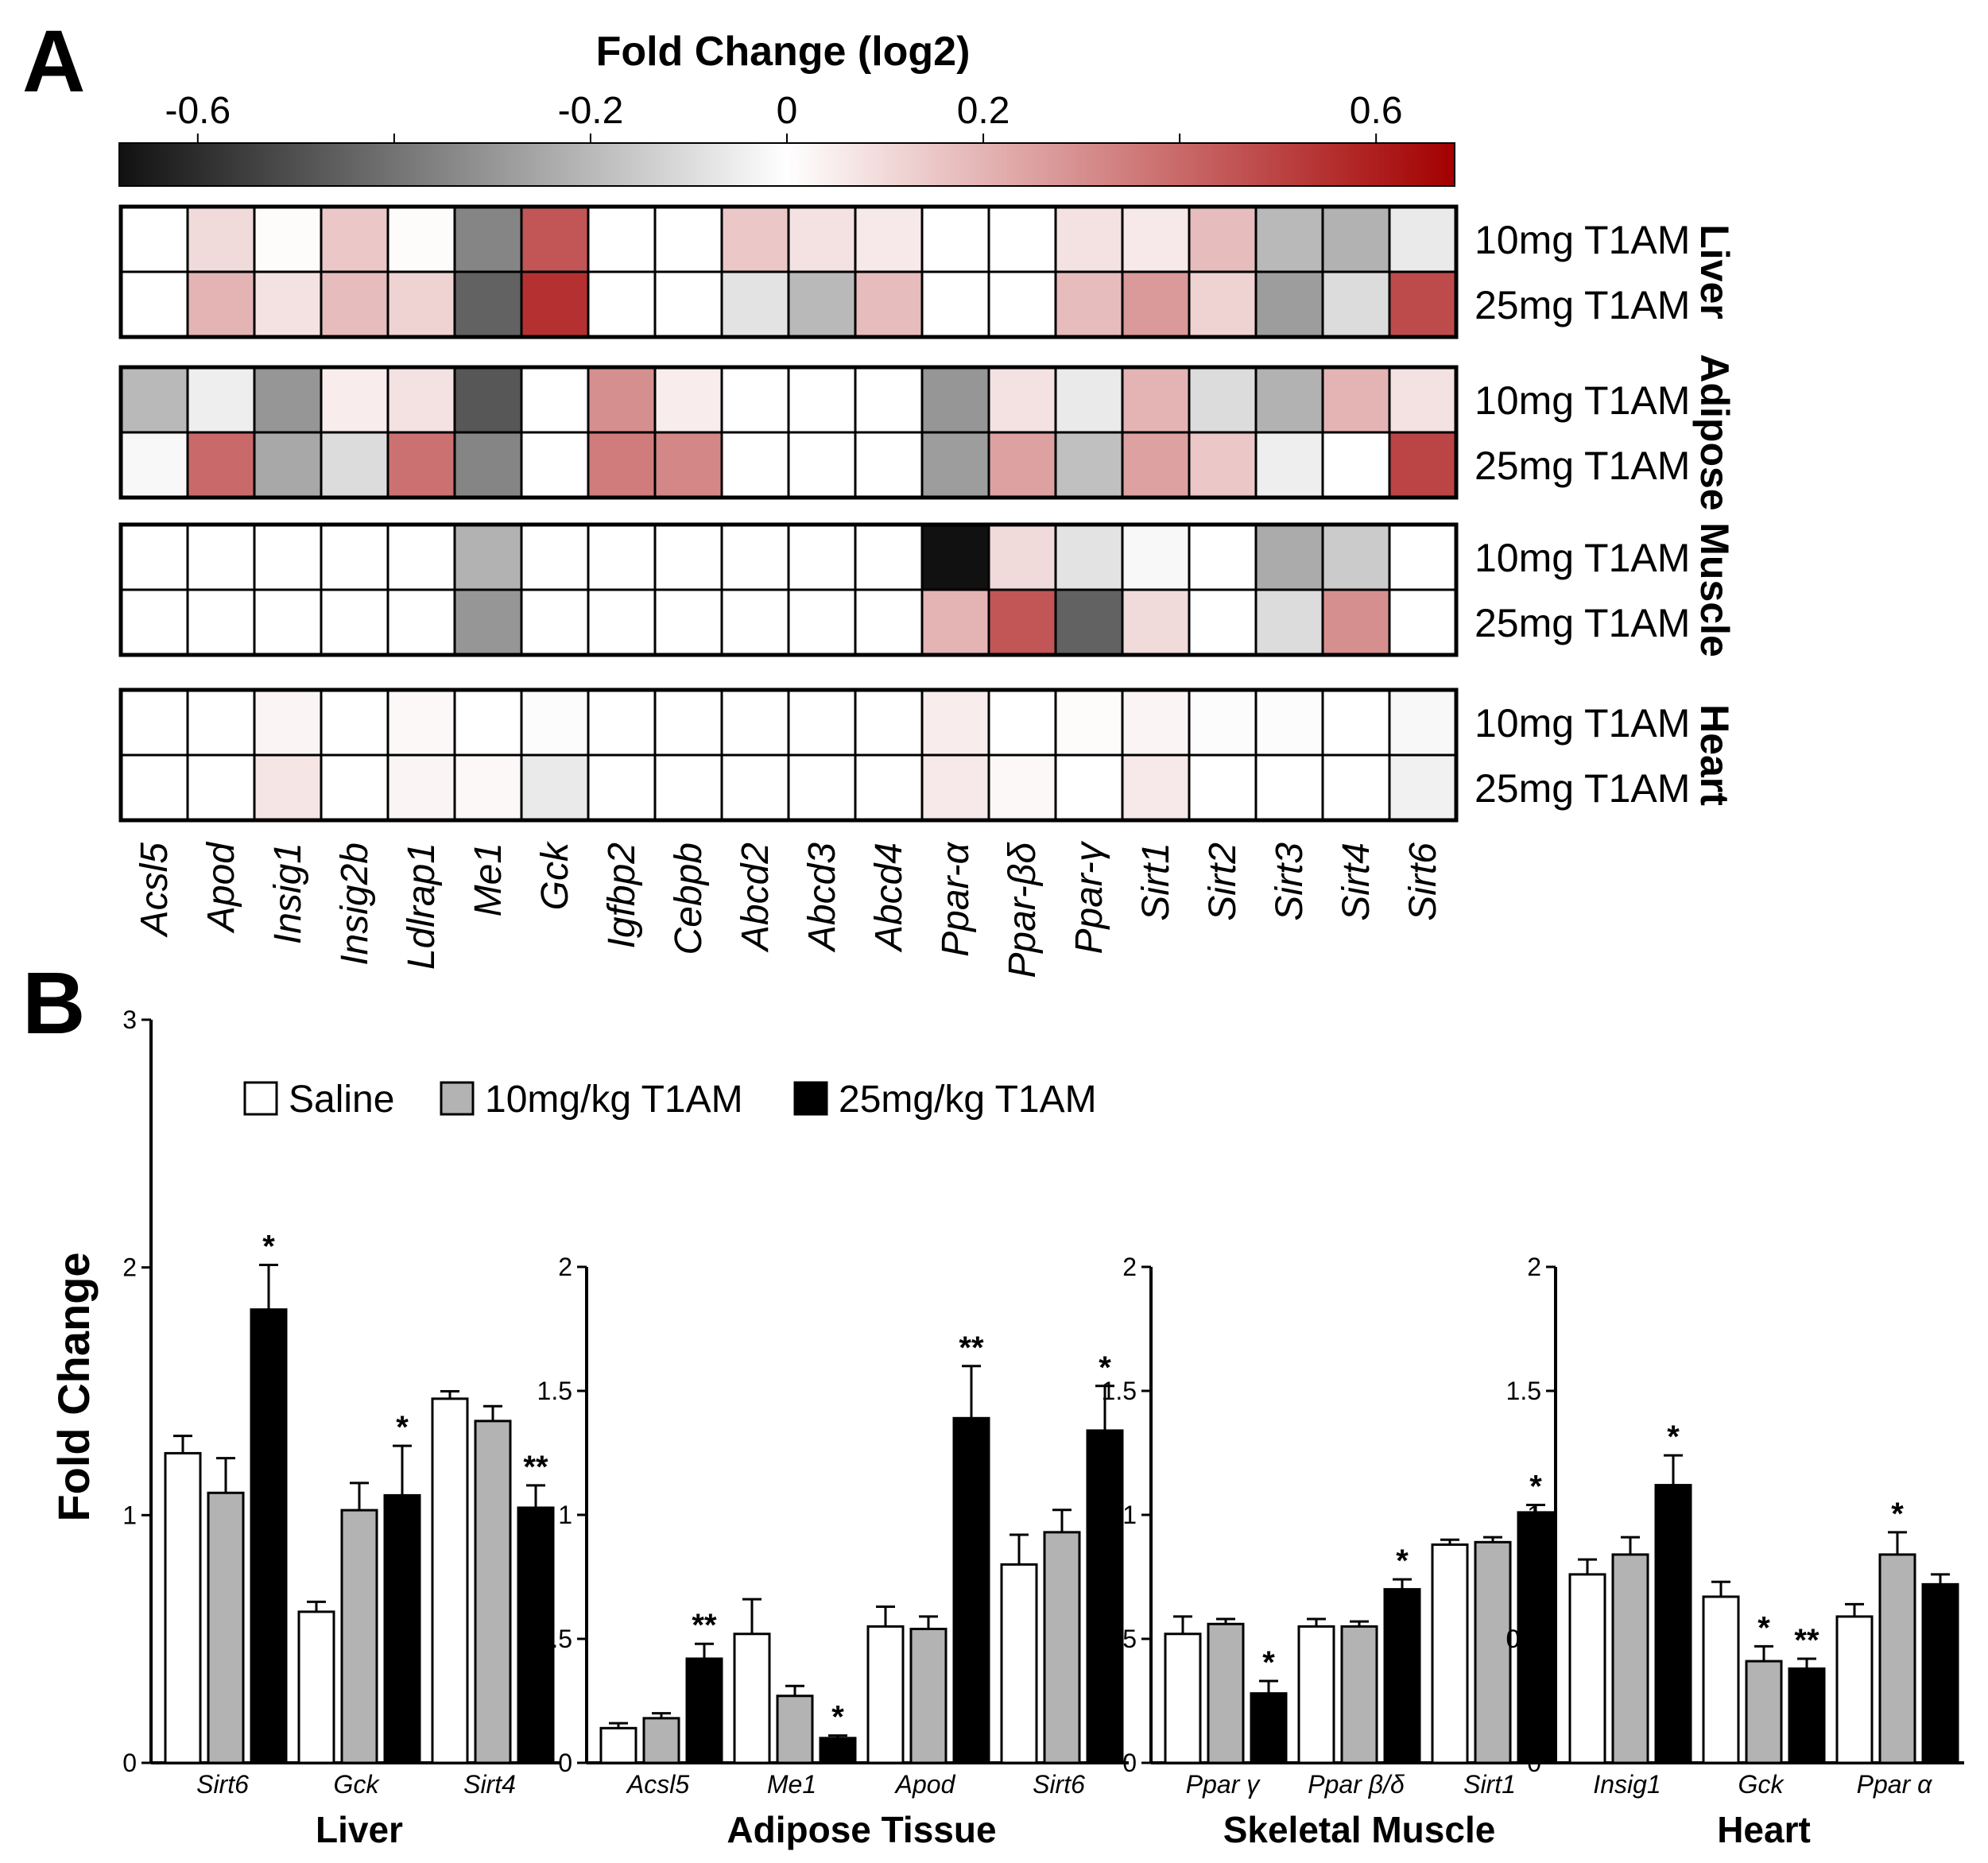 This screenshot has height=1863, width=1988. I want to click on gene-label: Me1, so click(488, 879).